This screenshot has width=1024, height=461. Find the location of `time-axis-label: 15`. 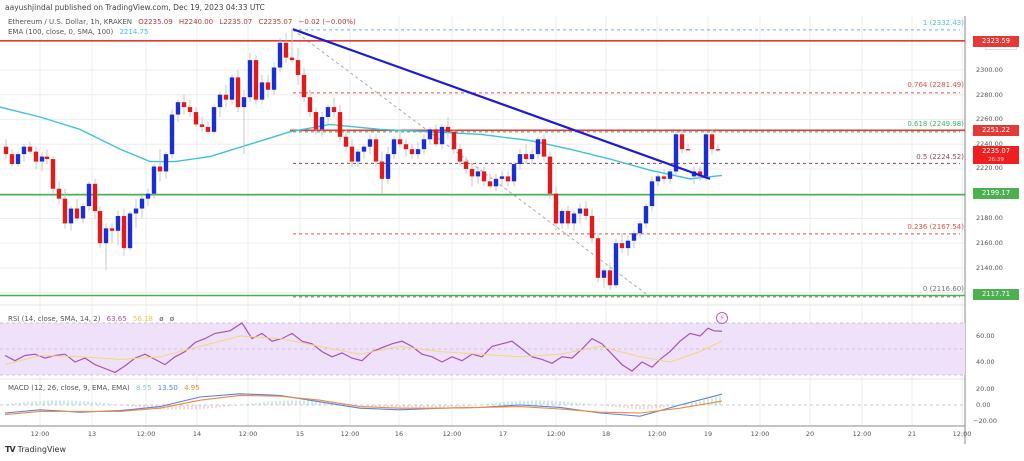

time-axis-label: 15 is located at coordinates (300, 434).